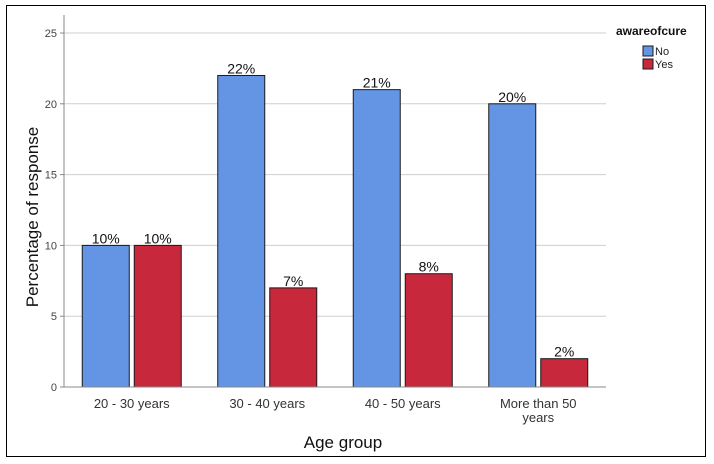  Describe the element at coordinates (538, 403) in the screenshot. I see `x-tick-label: More than 50` at that location.